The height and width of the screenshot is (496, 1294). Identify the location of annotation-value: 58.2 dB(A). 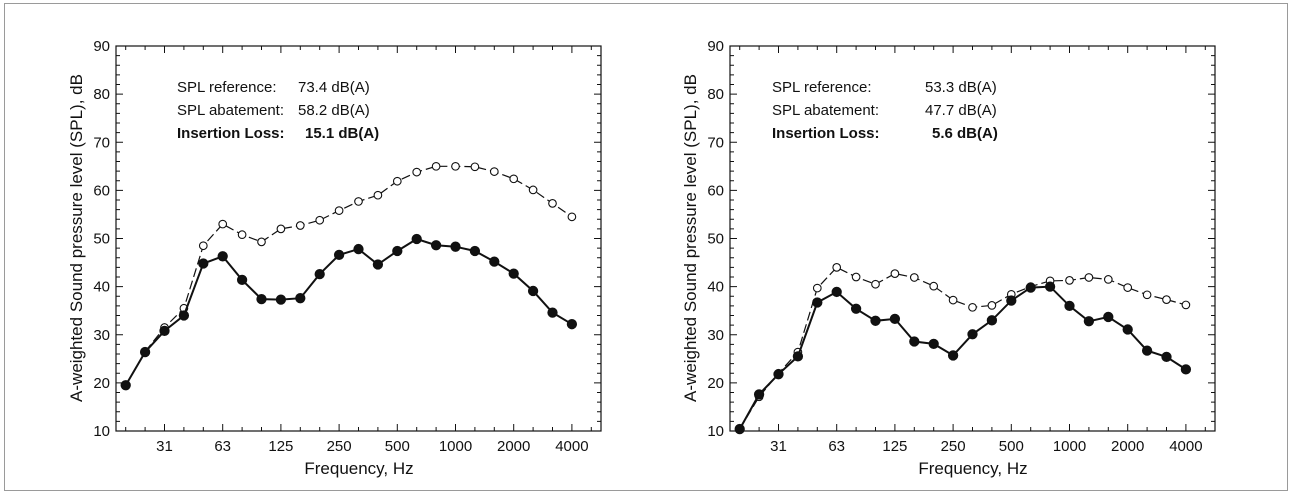
(334, 110).